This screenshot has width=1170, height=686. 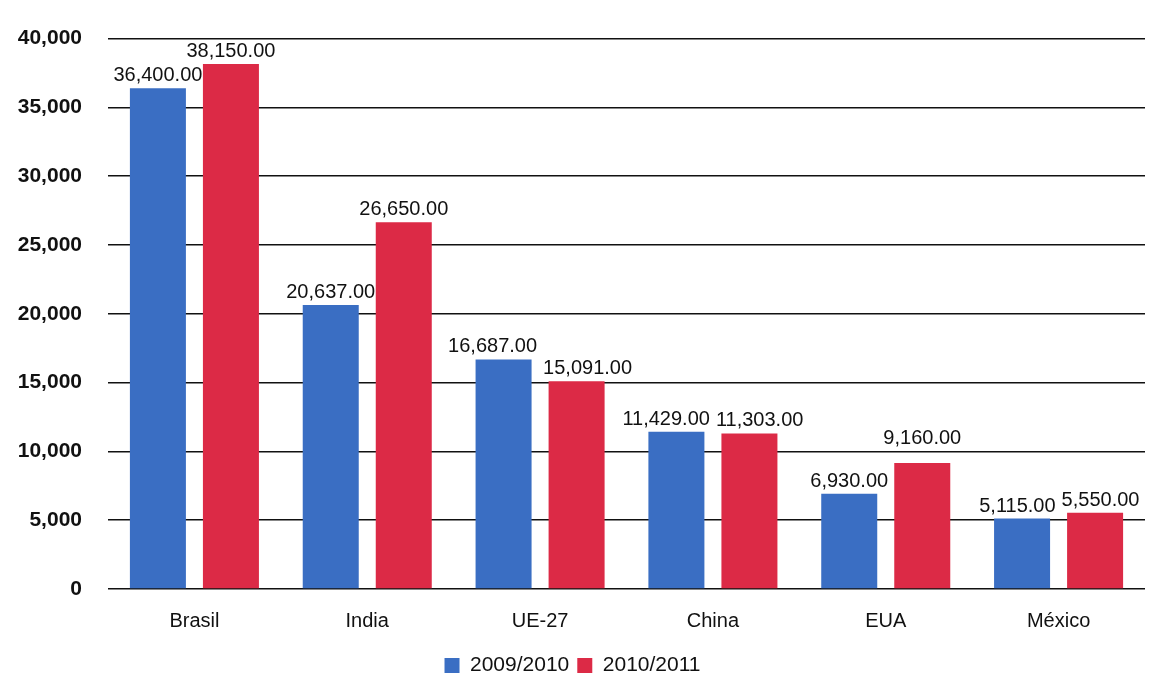 I want to click on data-label: 26,650.00, so click(x=404, y=208).